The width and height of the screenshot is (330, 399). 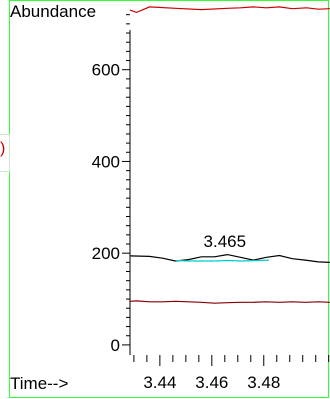 I want to click on annotation-layer: 3.465, so click(x=225, y=241).